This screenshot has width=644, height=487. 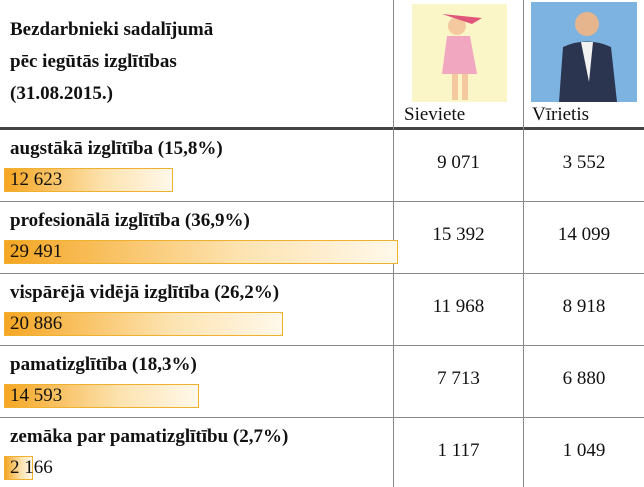 What do you see at coordinates (149, 436) in the screenshot?
I see `row-label: zemāka par pamatizglītību (2,7%)` at bounding box center [149, 436].